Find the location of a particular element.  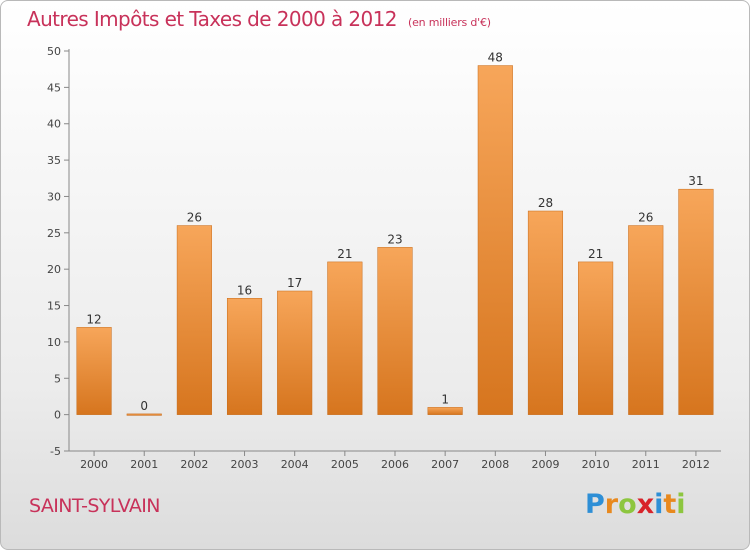

bar-value-label: 48 is located at coordinates (495, 58).